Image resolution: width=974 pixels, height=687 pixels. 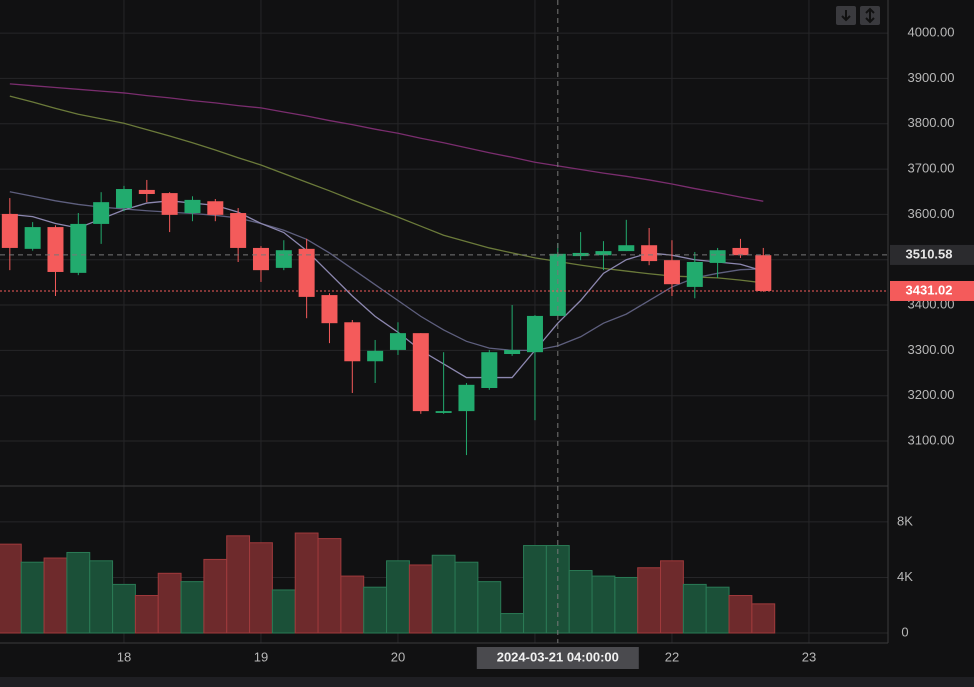 I want to click on x-tick-label: 18, so click(x=124, y=656).